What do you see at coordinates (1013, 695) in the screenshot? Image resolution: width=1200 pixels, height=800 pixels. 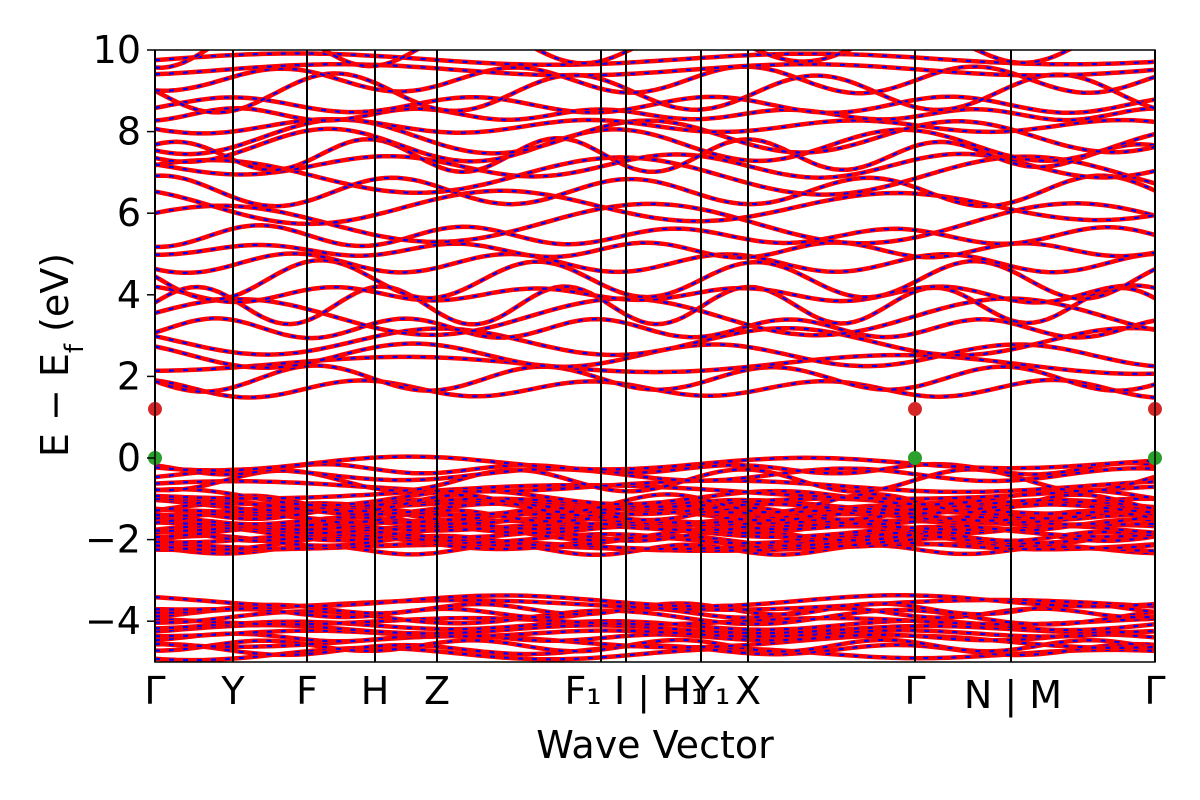 I see `x-tick-label-10: N | M` at bounding box center [1013, 695].